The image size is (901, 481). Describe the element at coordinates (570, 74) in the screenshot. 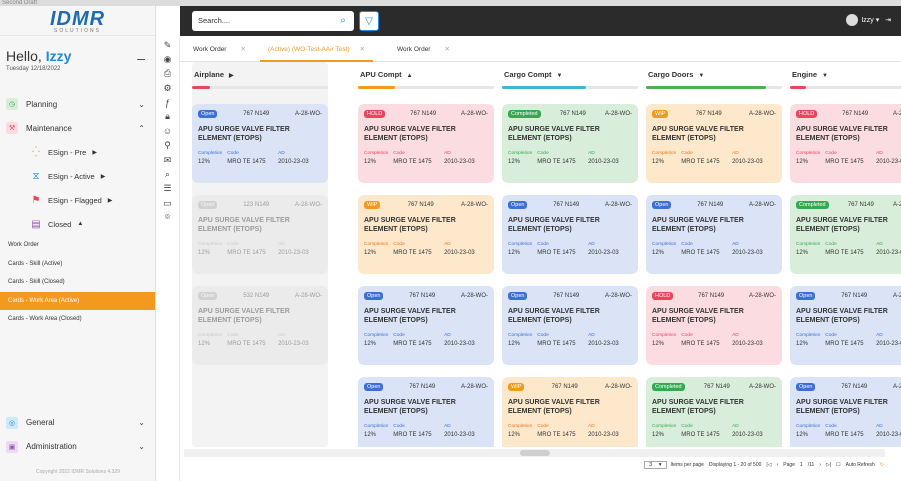

I see `column-header: Cargo Compt ▼` at that location.